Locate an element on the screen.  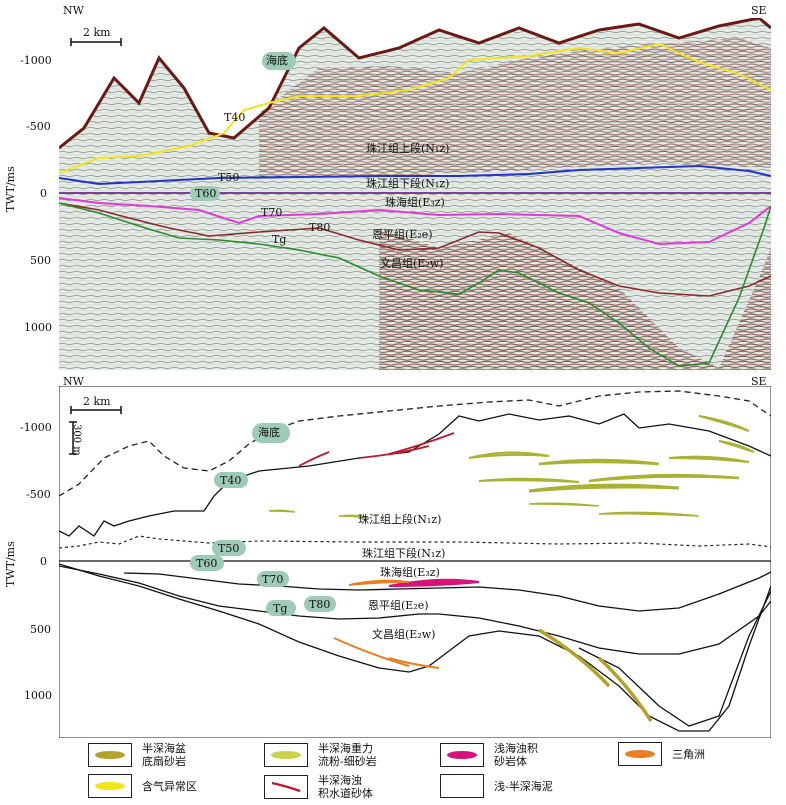
bottom-horizon-t70: T70 is located at coordinates (273, 579).